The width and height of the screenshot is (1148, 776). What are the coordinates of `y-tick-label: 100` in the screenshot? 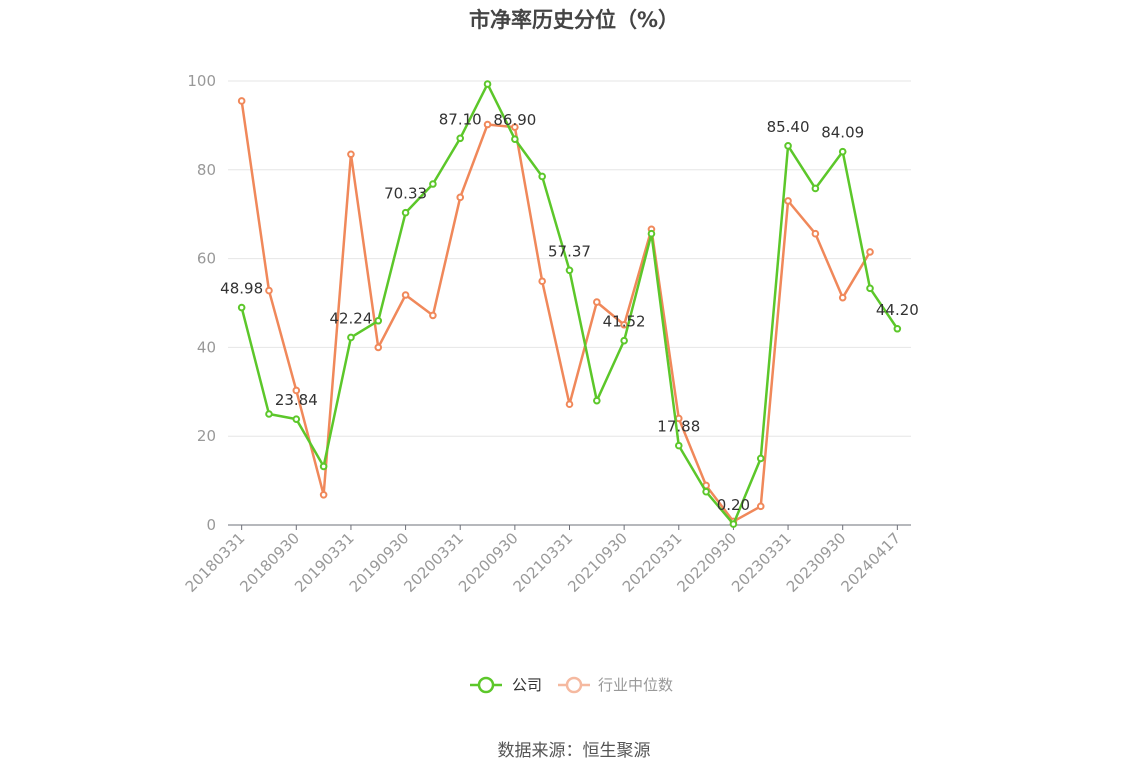 It's located at (201, 81).